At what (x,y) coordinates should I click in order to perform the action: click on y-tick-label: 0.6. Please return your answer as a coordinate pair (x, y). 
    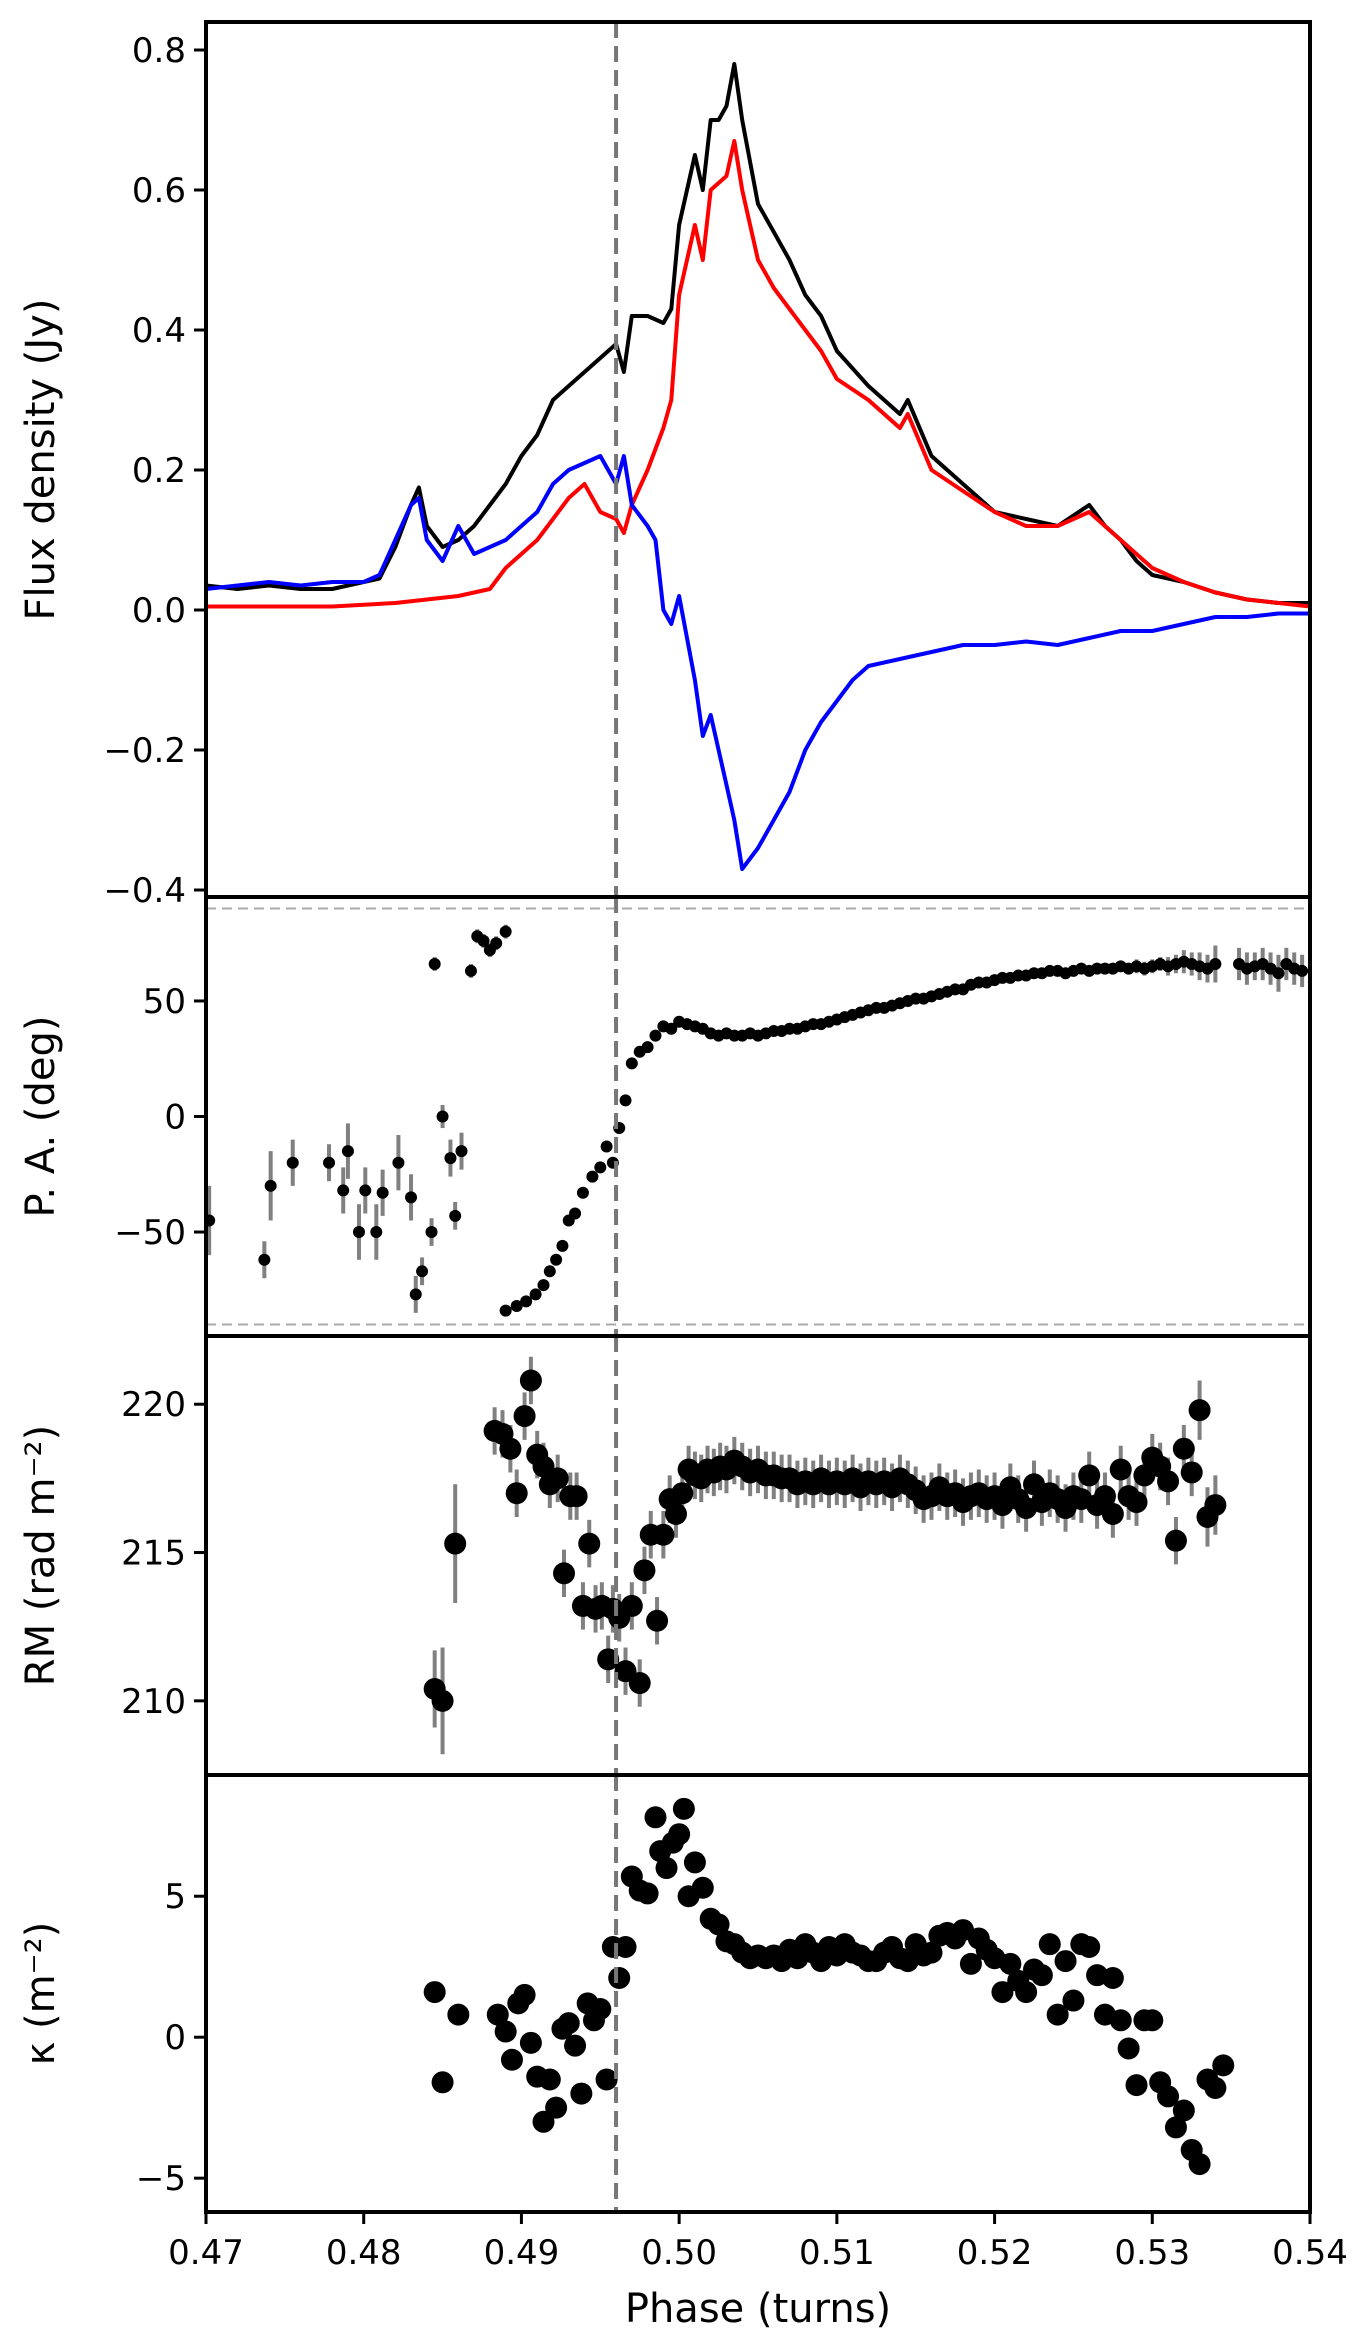
    Looking at the image, I should click on (159, 191).